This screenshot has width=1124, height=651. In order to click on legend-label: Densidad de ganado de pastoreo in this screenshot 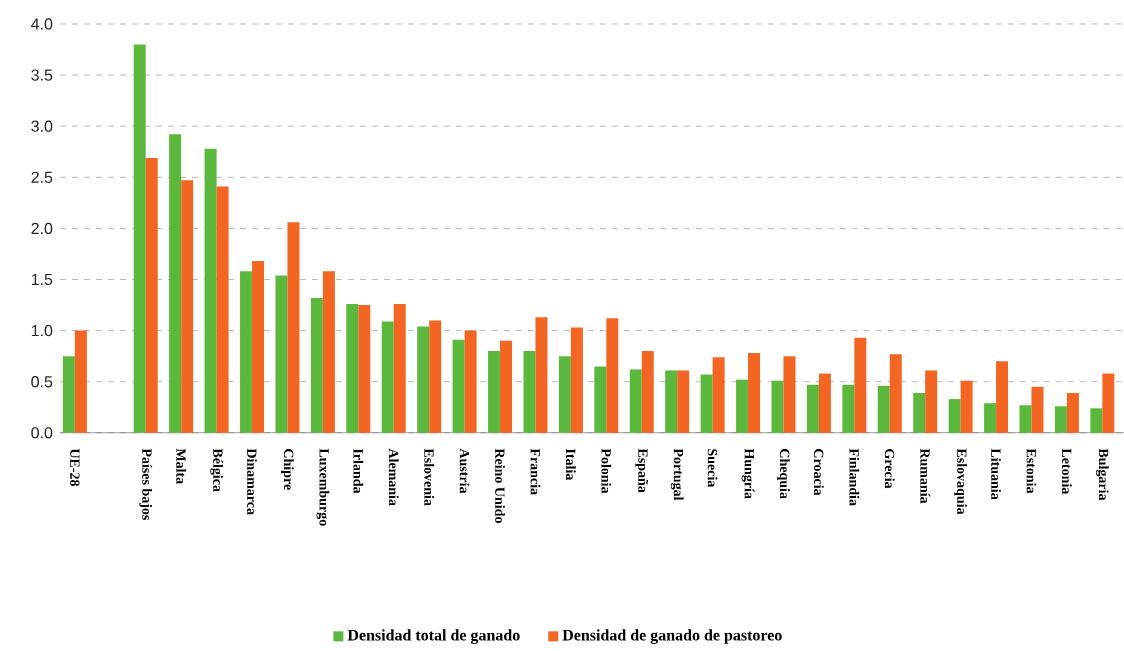, I will do `click(672, 636)`.